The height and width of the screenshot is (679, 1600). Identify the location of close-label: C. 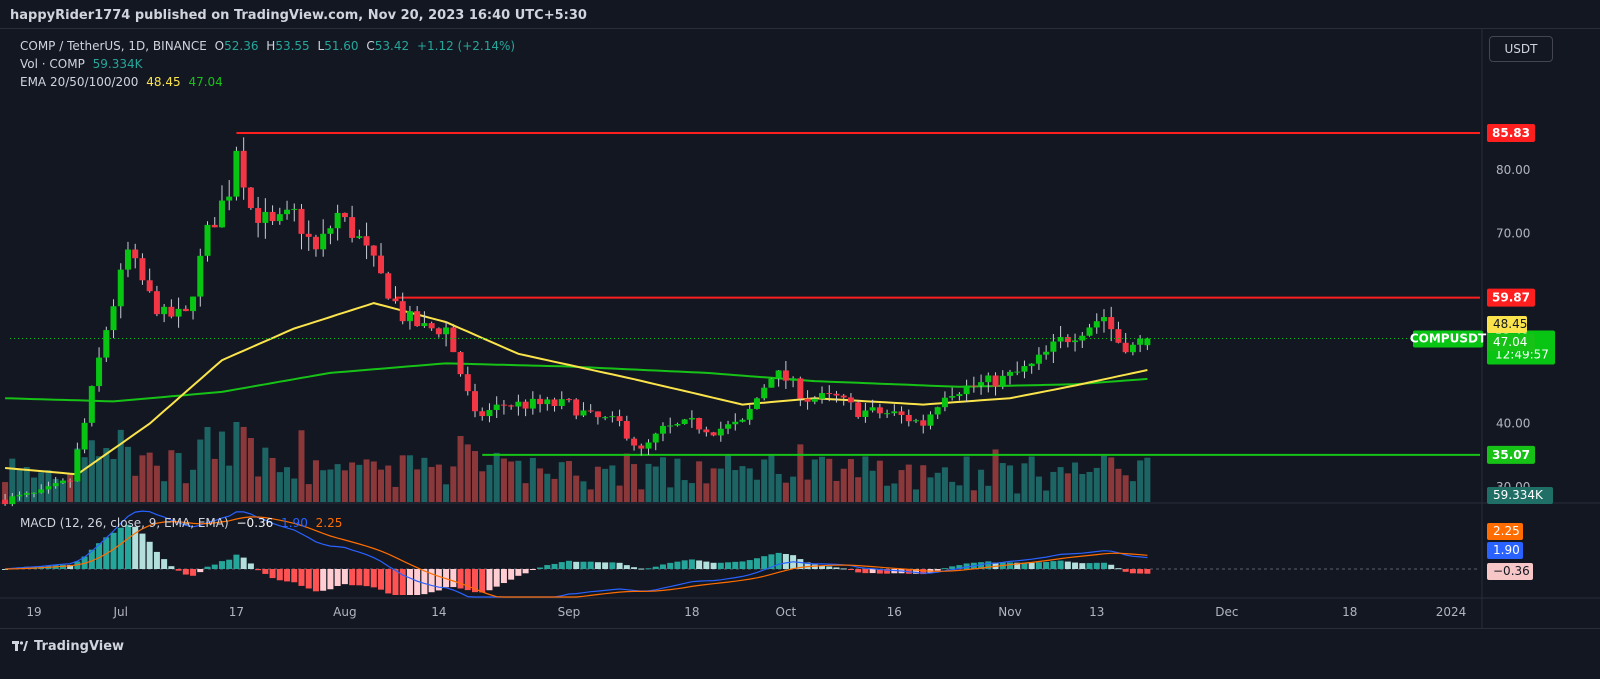
(370, 46).